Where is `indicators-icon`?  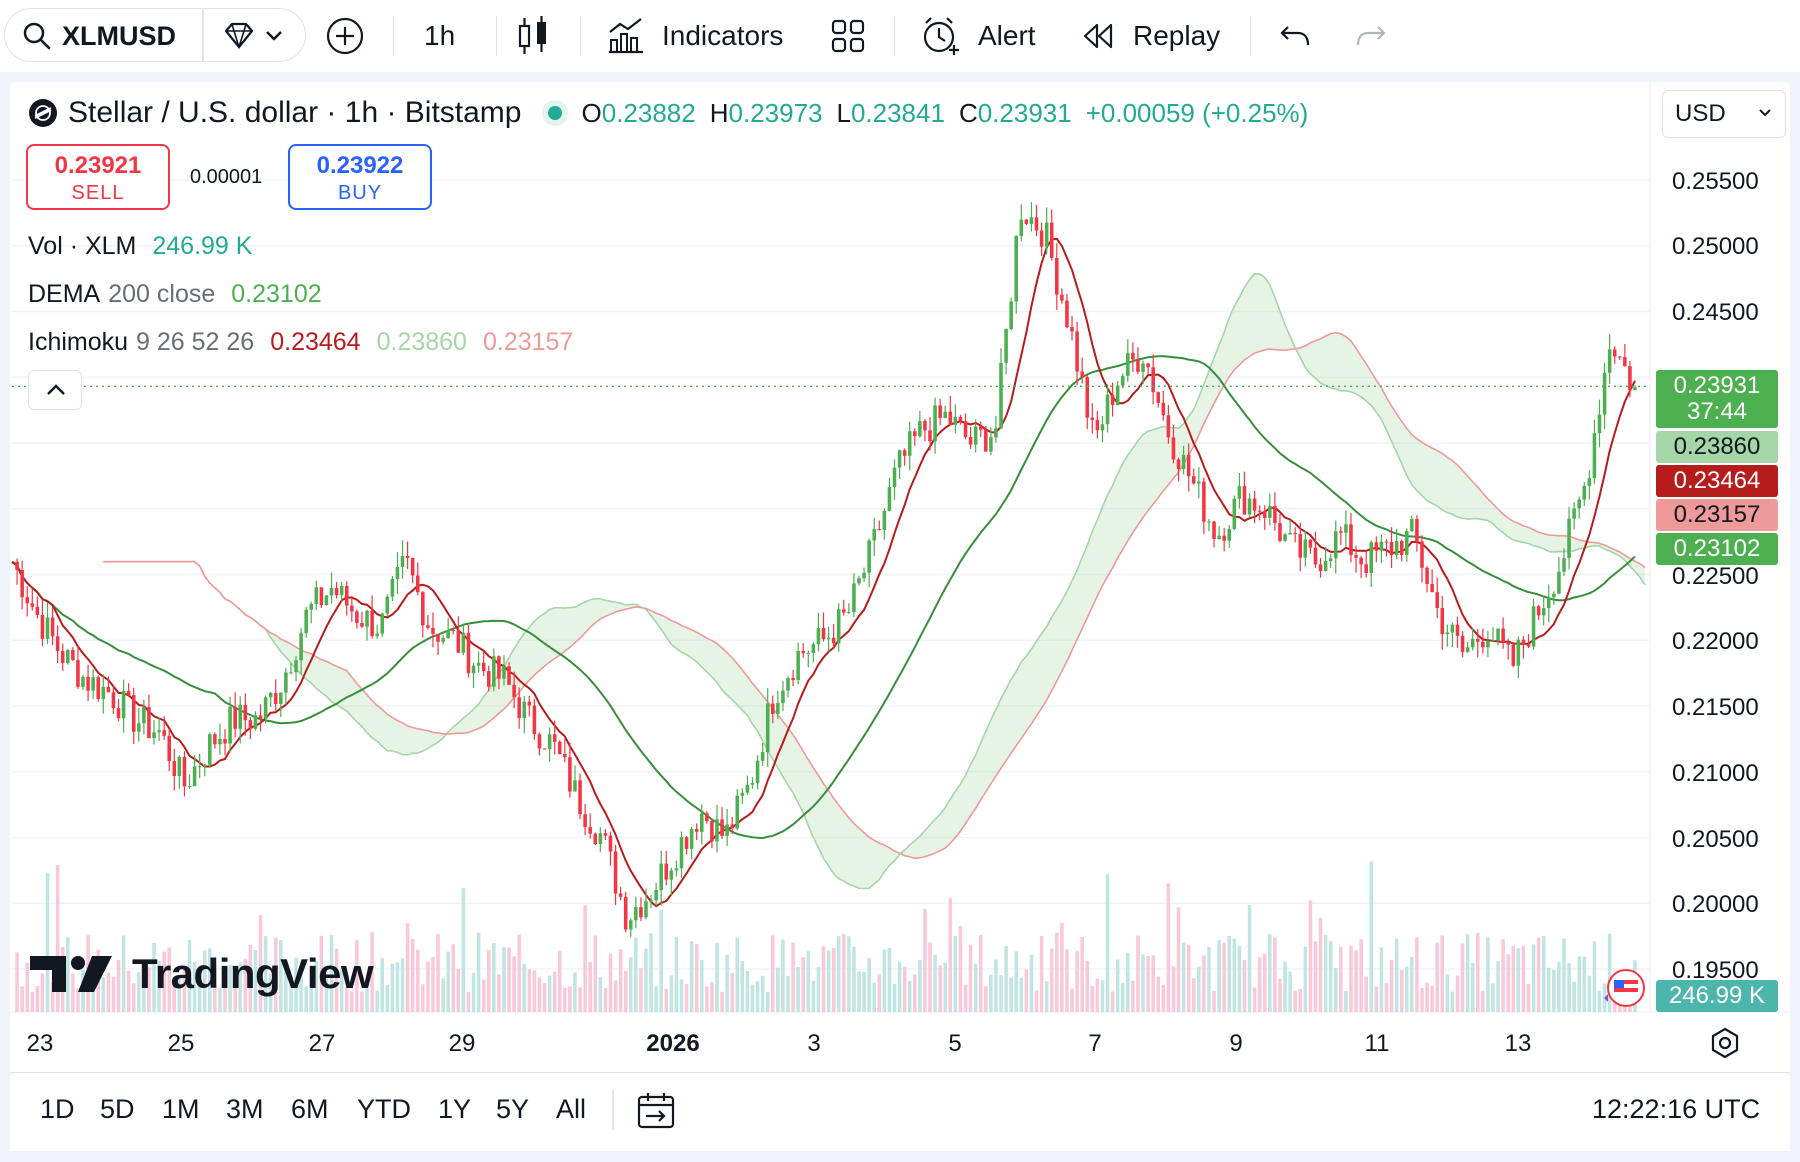 indicators-icon is located at coordinates (626, 36).